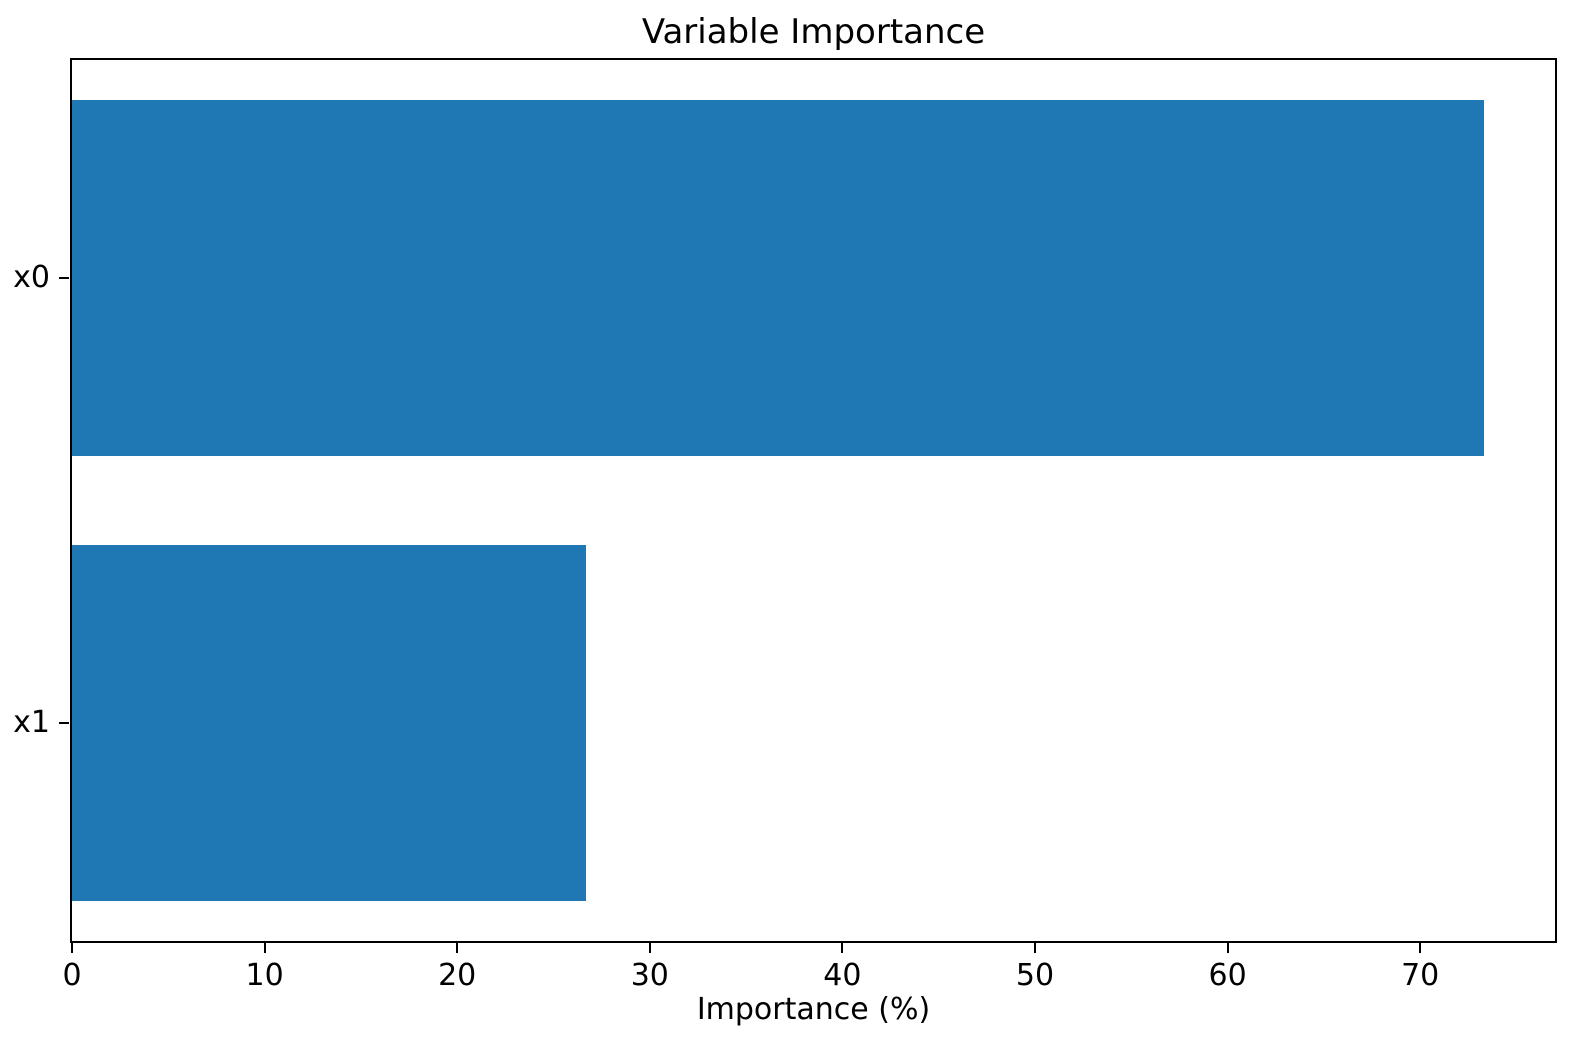 The width and height of the screenshot is (1577, 1046). Describe the element at coordinates (813, 1009) in the screenshot. I see `x-axis-label: Importance (%)` at that location.